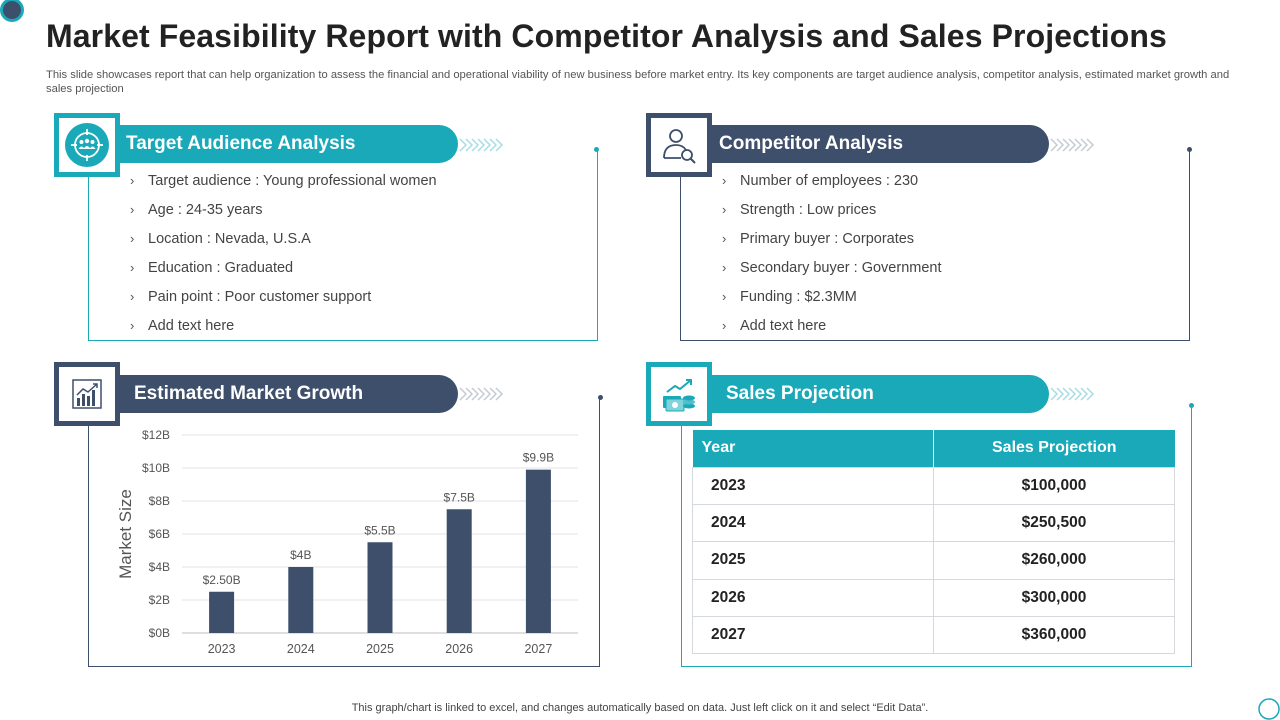 This screenshot has height=720, width=1280. I want to click on chart-y-tick-label: $10B, so click(156, 468).